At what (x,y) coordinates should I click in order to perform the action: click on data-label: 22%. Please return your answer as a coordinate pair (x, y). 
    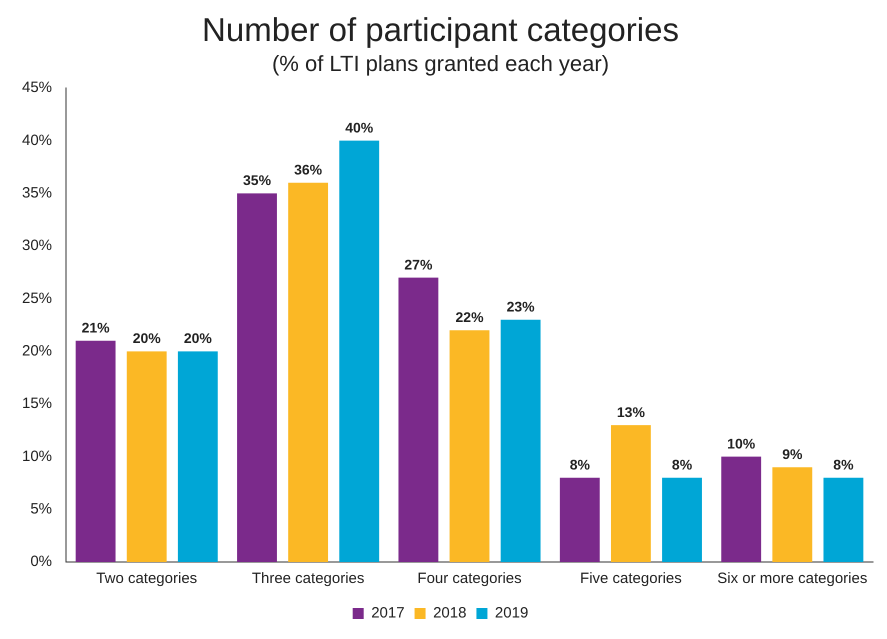
    Looking at the image, I should click on (469, 317).